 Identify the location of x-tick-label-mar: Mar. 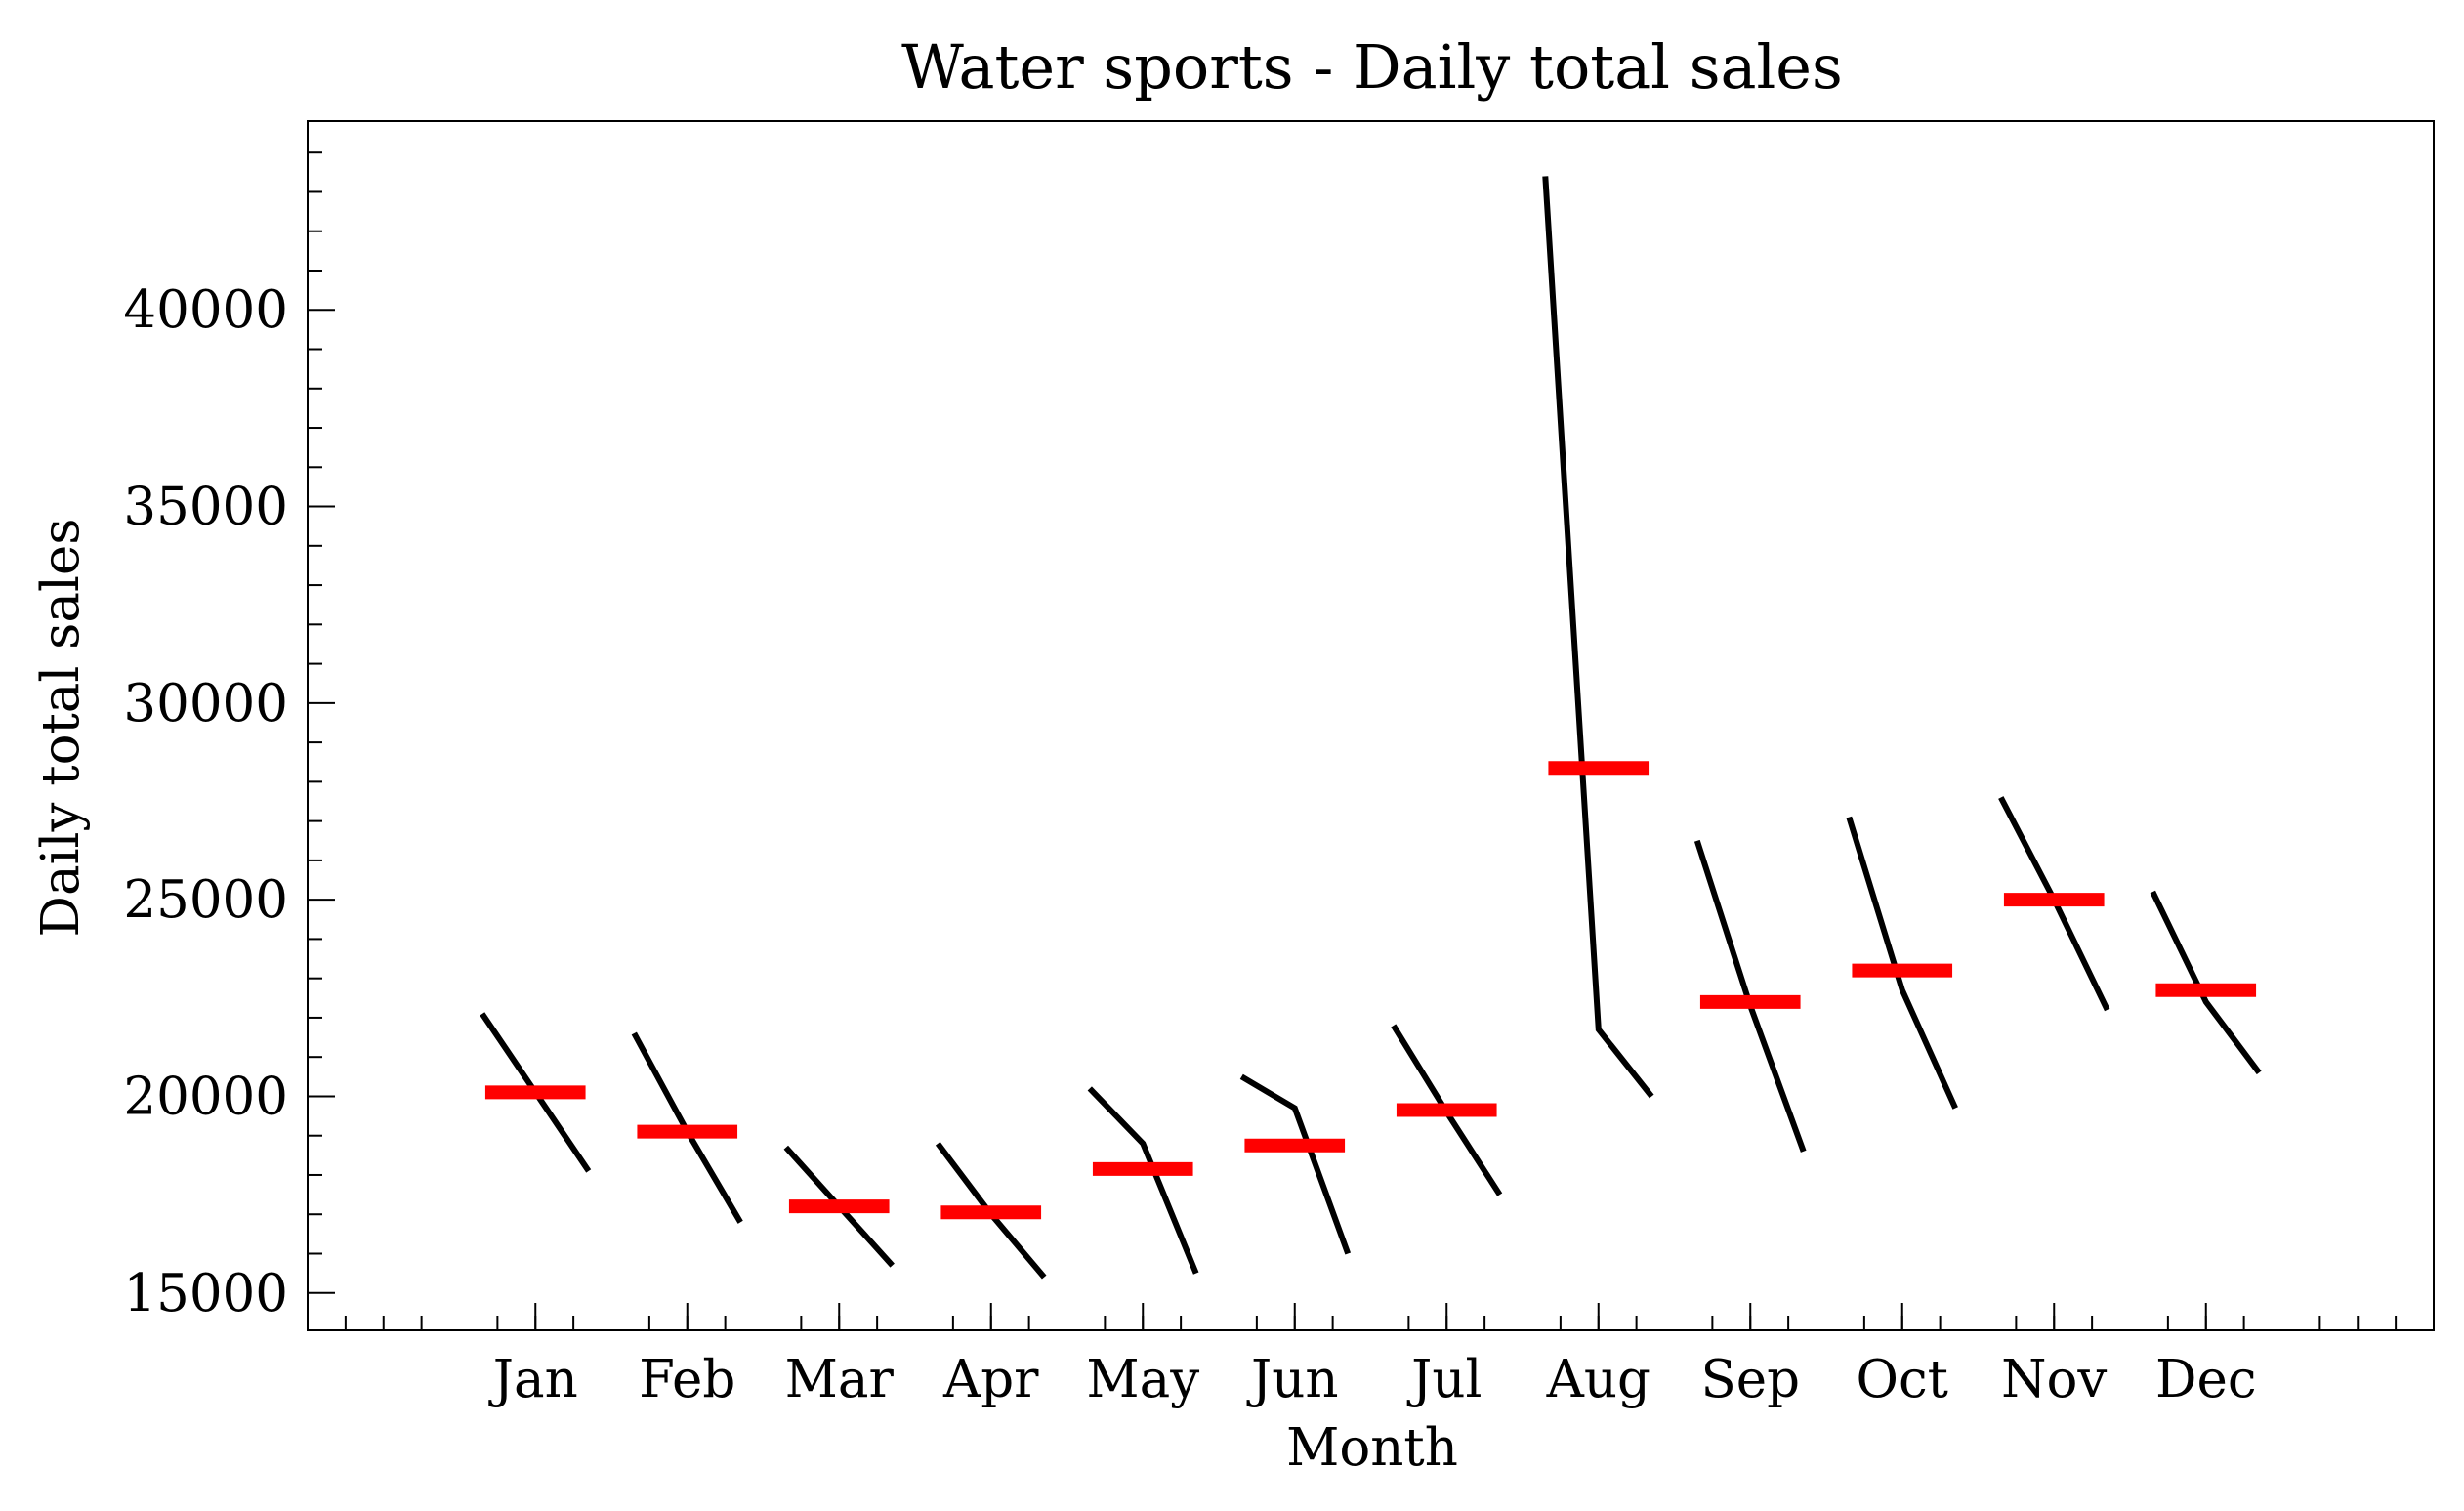
(840, 1379).